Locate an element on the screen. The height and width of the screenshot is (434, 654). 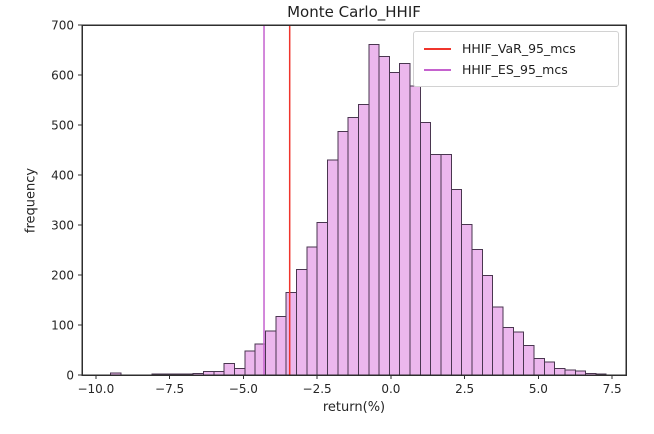
x-tick-label: 2.5 is located at coordinates (464, 389).